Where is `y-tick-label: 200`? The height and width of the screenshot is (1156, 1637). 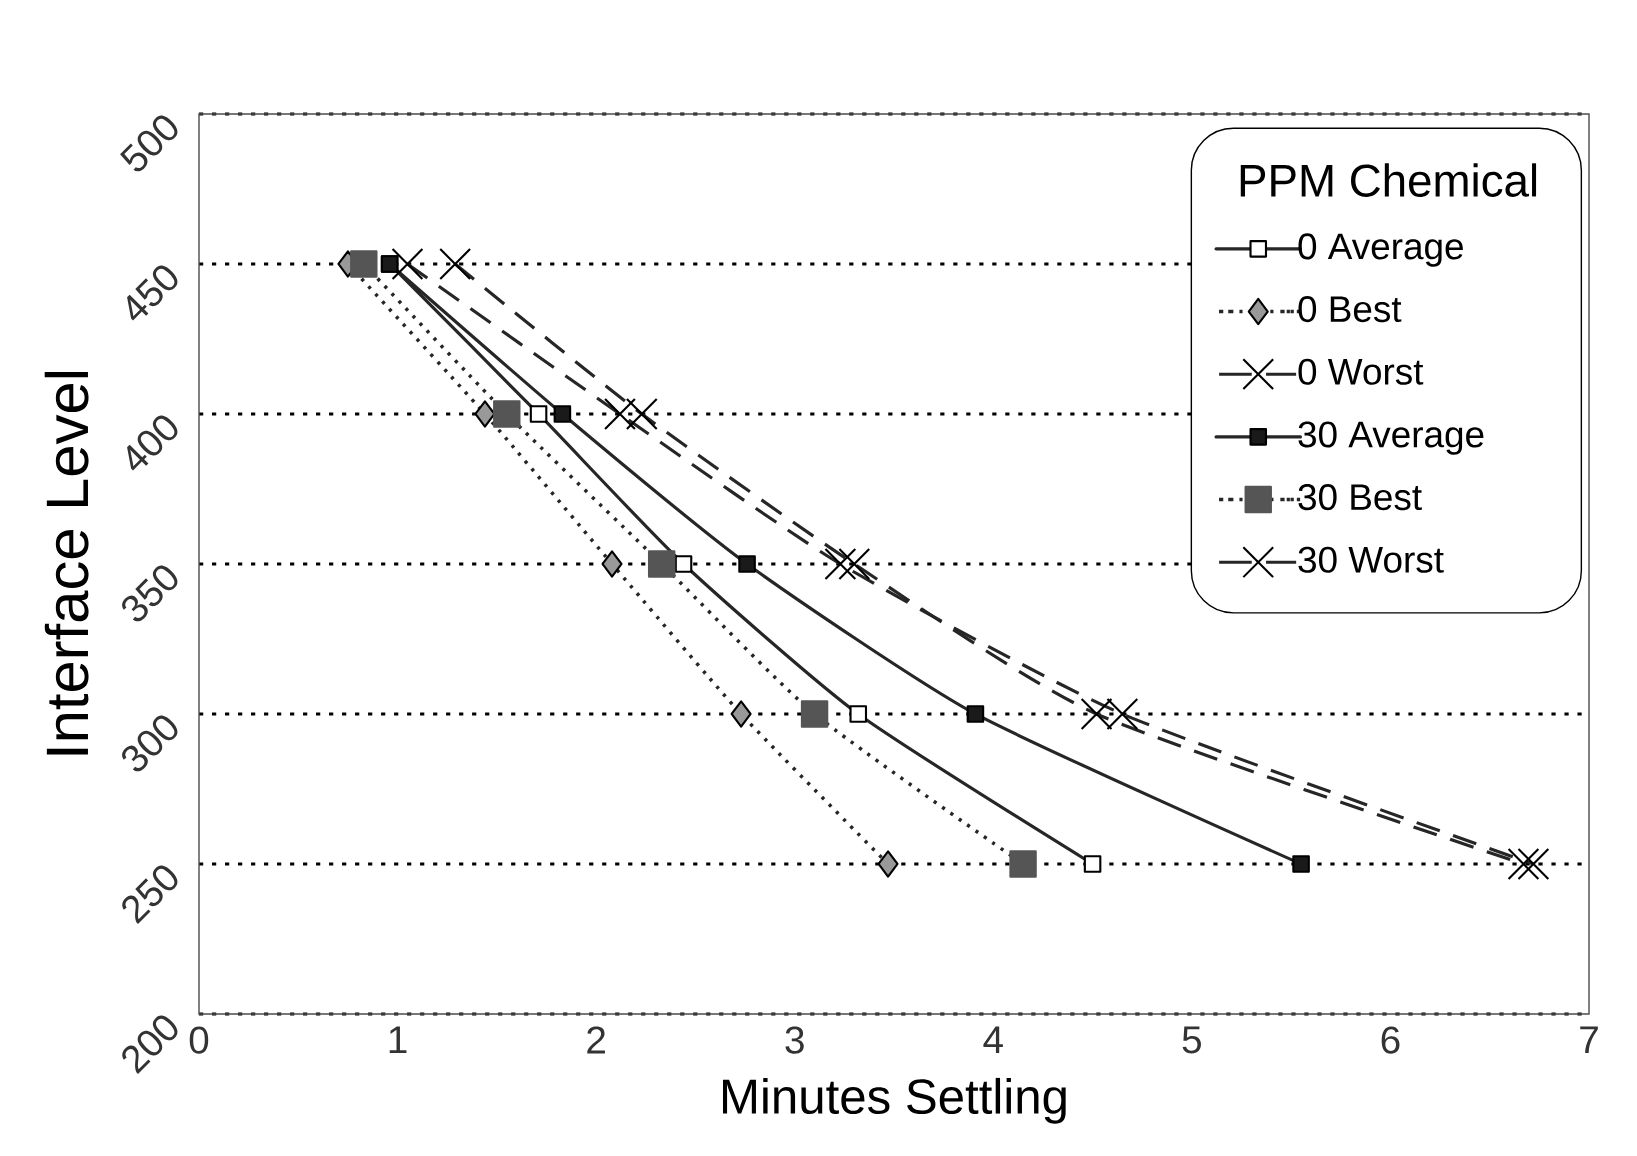 y-tick-label: 200 is located at coordinates (150, 1044).